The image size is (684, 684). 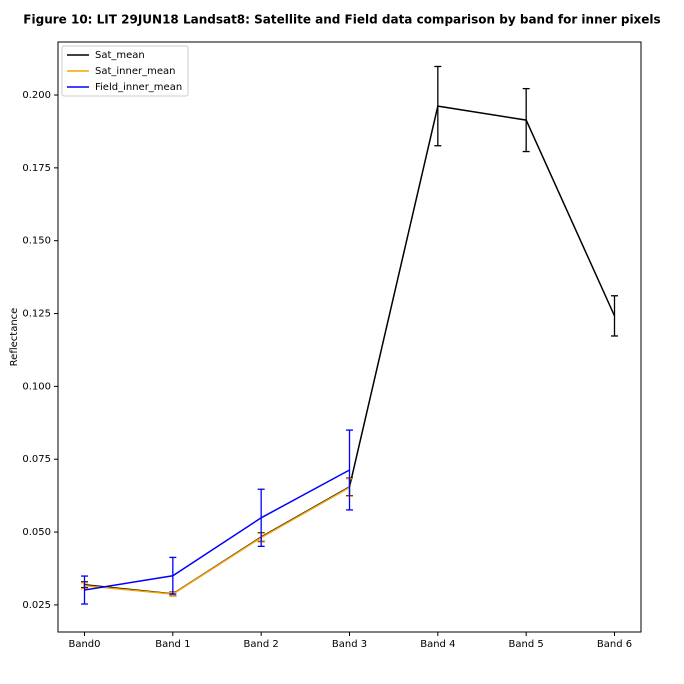 I want to click on y-tick-label: 0.050, so click(x=36, y=532).